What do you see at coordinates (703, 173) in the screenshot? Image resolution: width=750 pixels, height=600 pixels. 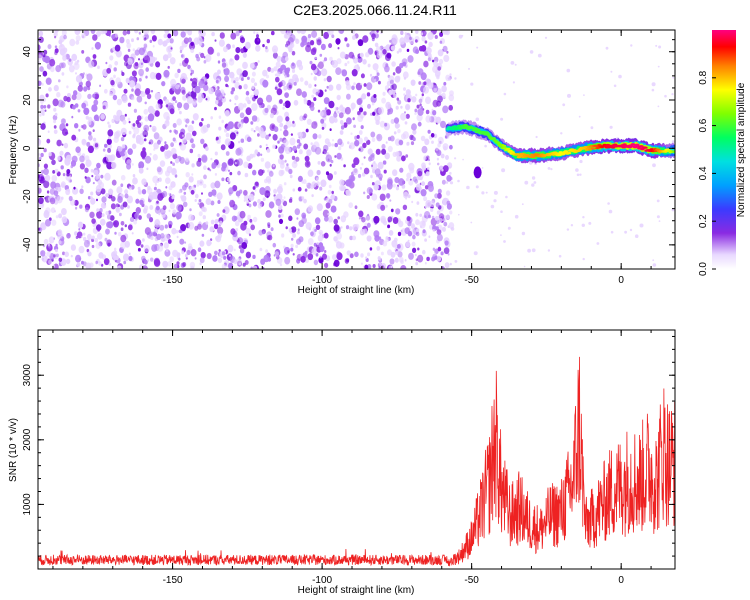 I see `colorbar-tick-label: 0.4` at bounding box center [703, 173].